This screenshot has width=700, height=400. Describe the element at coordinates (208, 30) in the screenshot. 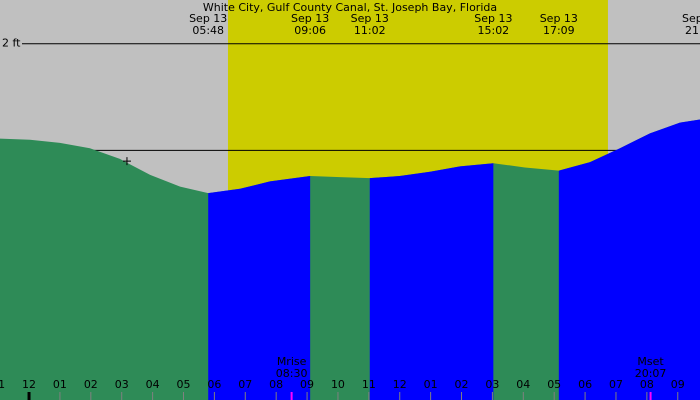

I see `event-time: 05:48` at that location.